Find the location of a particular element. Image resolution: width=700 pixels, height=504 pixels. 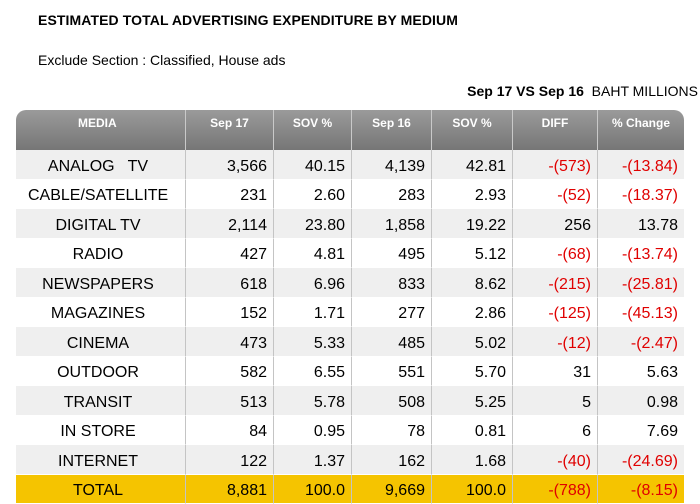

header-media: MEDIA is located at coordinates (101, 130).